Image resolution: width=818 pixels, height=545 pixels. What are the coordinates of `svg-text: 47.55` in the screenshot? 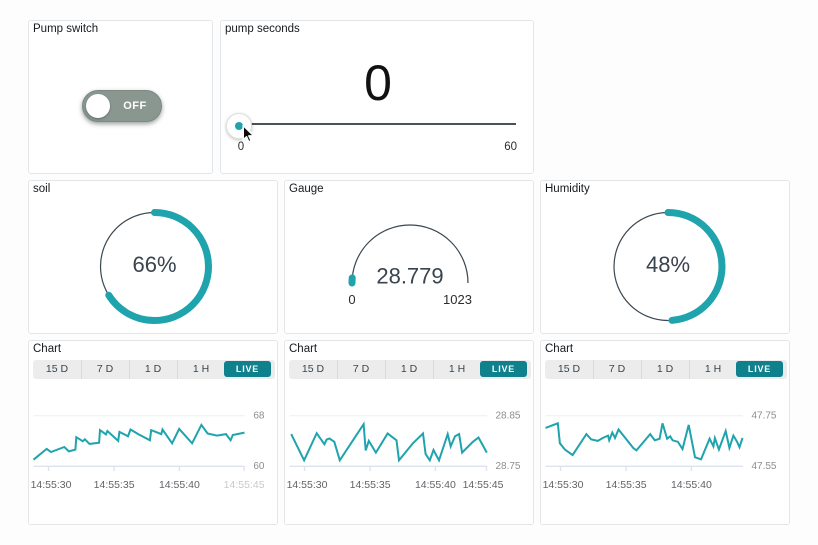 It's located at (763, 466).